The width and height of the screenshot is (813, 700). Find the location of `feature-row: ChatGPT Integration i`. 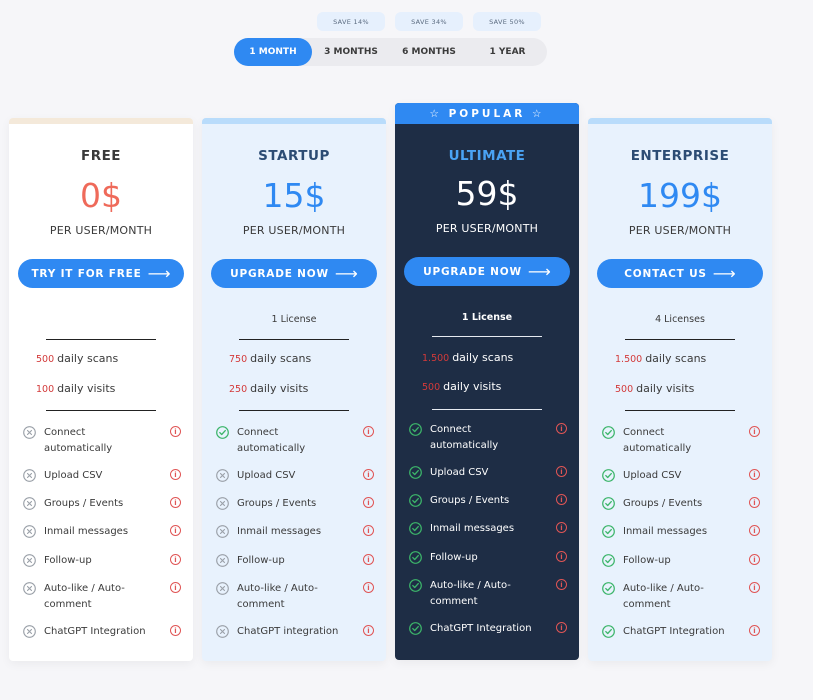

feature-row: ChatGPT Integration i is located at coordinates (102, 632).